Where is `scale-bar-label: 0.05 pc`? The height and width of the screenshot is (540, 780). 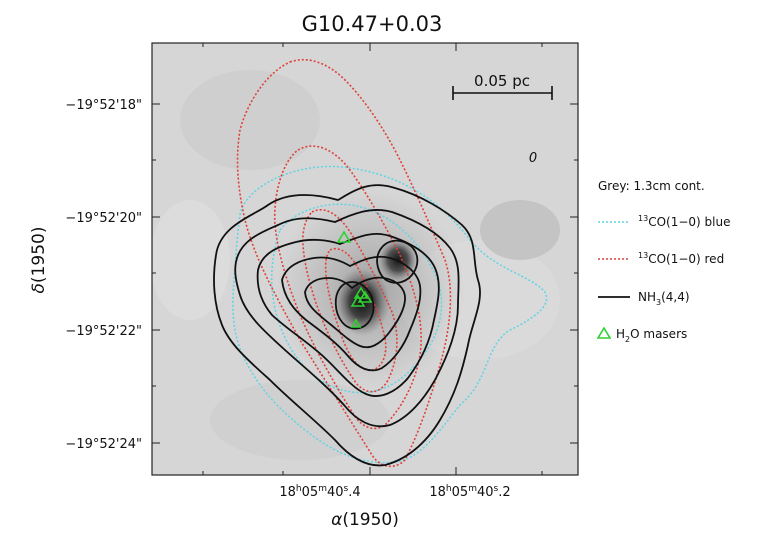 scale-bar-label: 0.05 pc is located at coordinates (502, 81).